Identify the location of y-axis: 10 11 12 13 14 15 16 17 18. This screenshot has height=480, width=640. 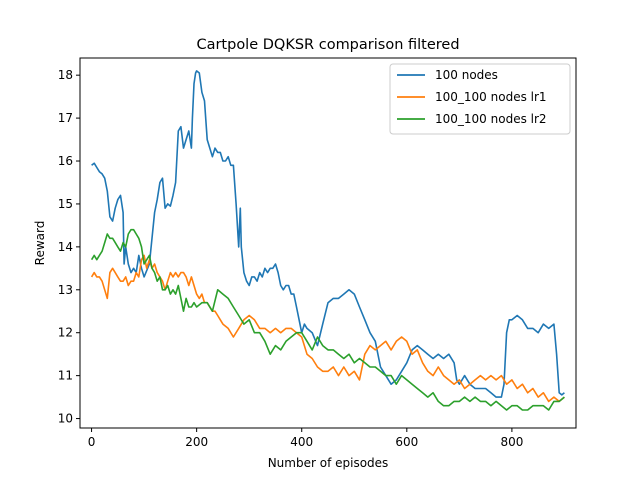
(69, 247).